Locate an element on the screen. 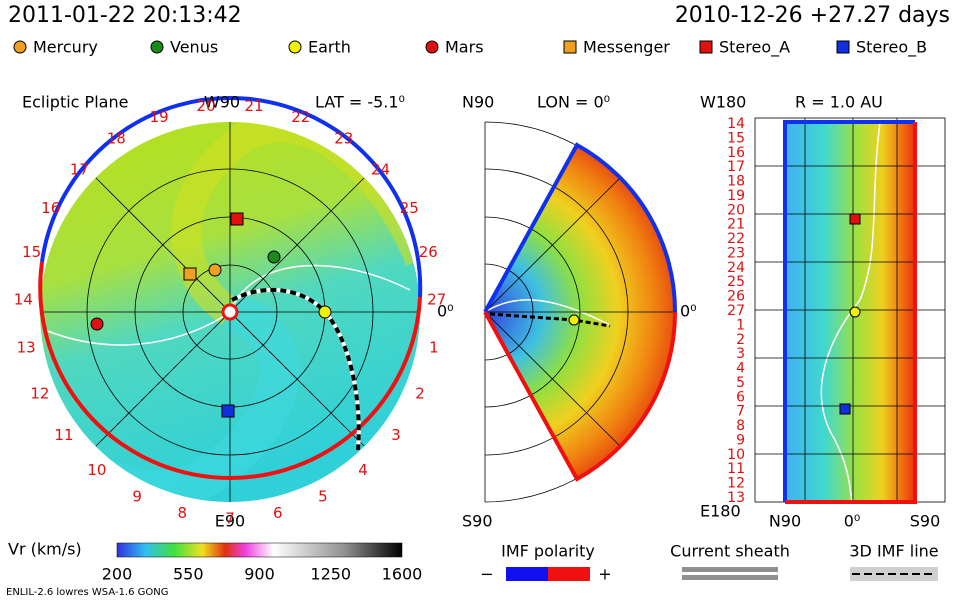 This screenshot has height=600, width=960. legend-label: Messenger is located at coordinates (626, 47).